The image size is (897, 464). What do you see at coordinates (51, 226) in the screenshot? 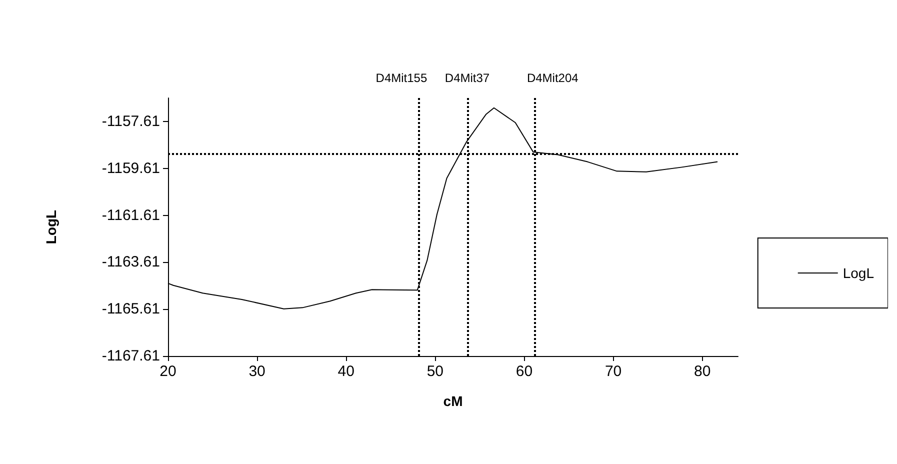
I see `y-axis-title: LogL` at bounding box center [51, 226].